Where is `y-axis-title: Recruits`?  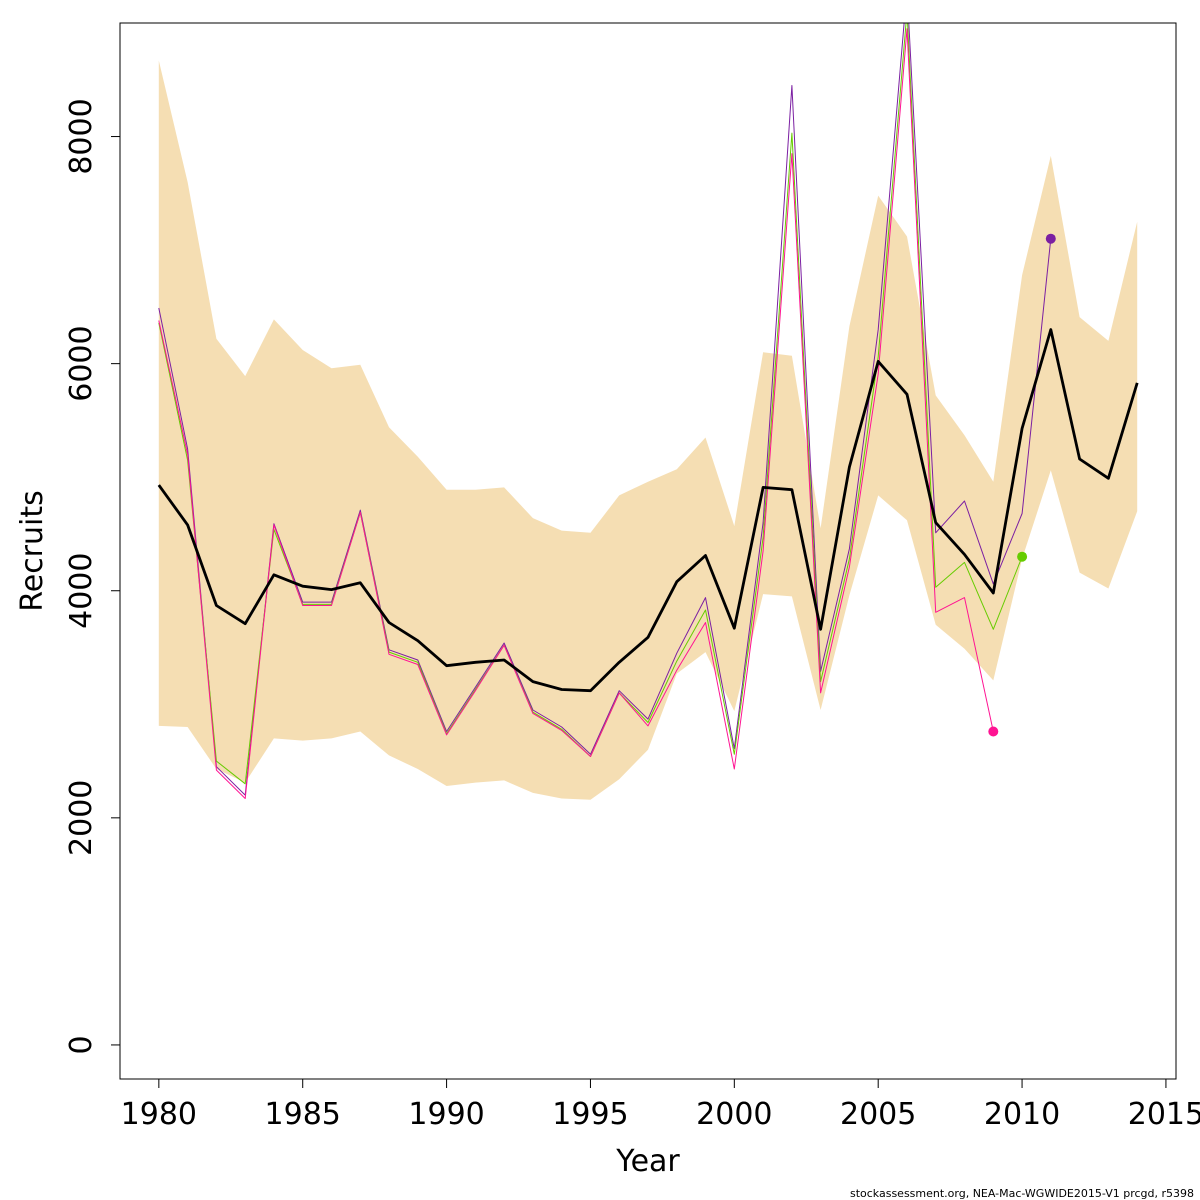 y-axis-title: Recruits is located at coordinates (32, 551).